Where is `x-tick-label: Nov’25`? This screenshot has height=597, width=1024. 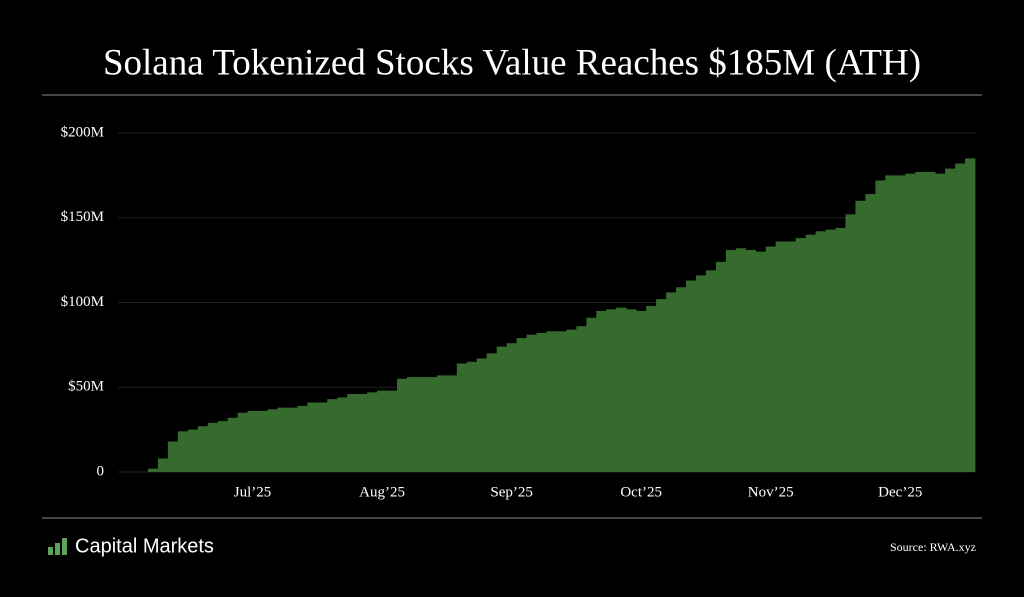
x-tick-label: Nov’25 is located at coordinates (771, 492).